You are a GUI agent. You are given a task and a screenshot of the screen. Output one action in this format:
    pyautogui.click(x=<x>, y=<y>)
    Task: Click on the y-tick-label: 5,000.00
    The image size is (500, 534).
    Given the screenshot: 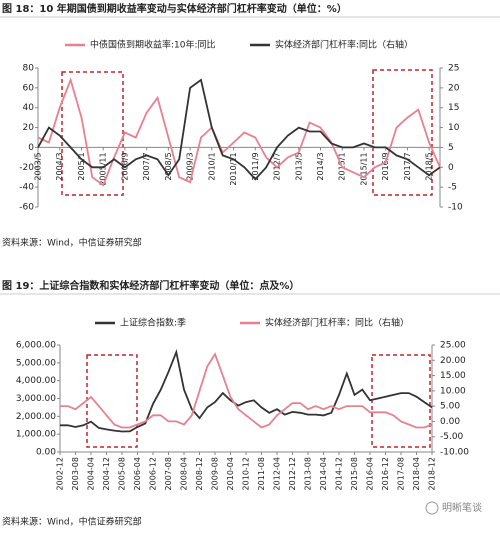 What is the action you would take?
    pyautogui.click(x=36, y=363)
    